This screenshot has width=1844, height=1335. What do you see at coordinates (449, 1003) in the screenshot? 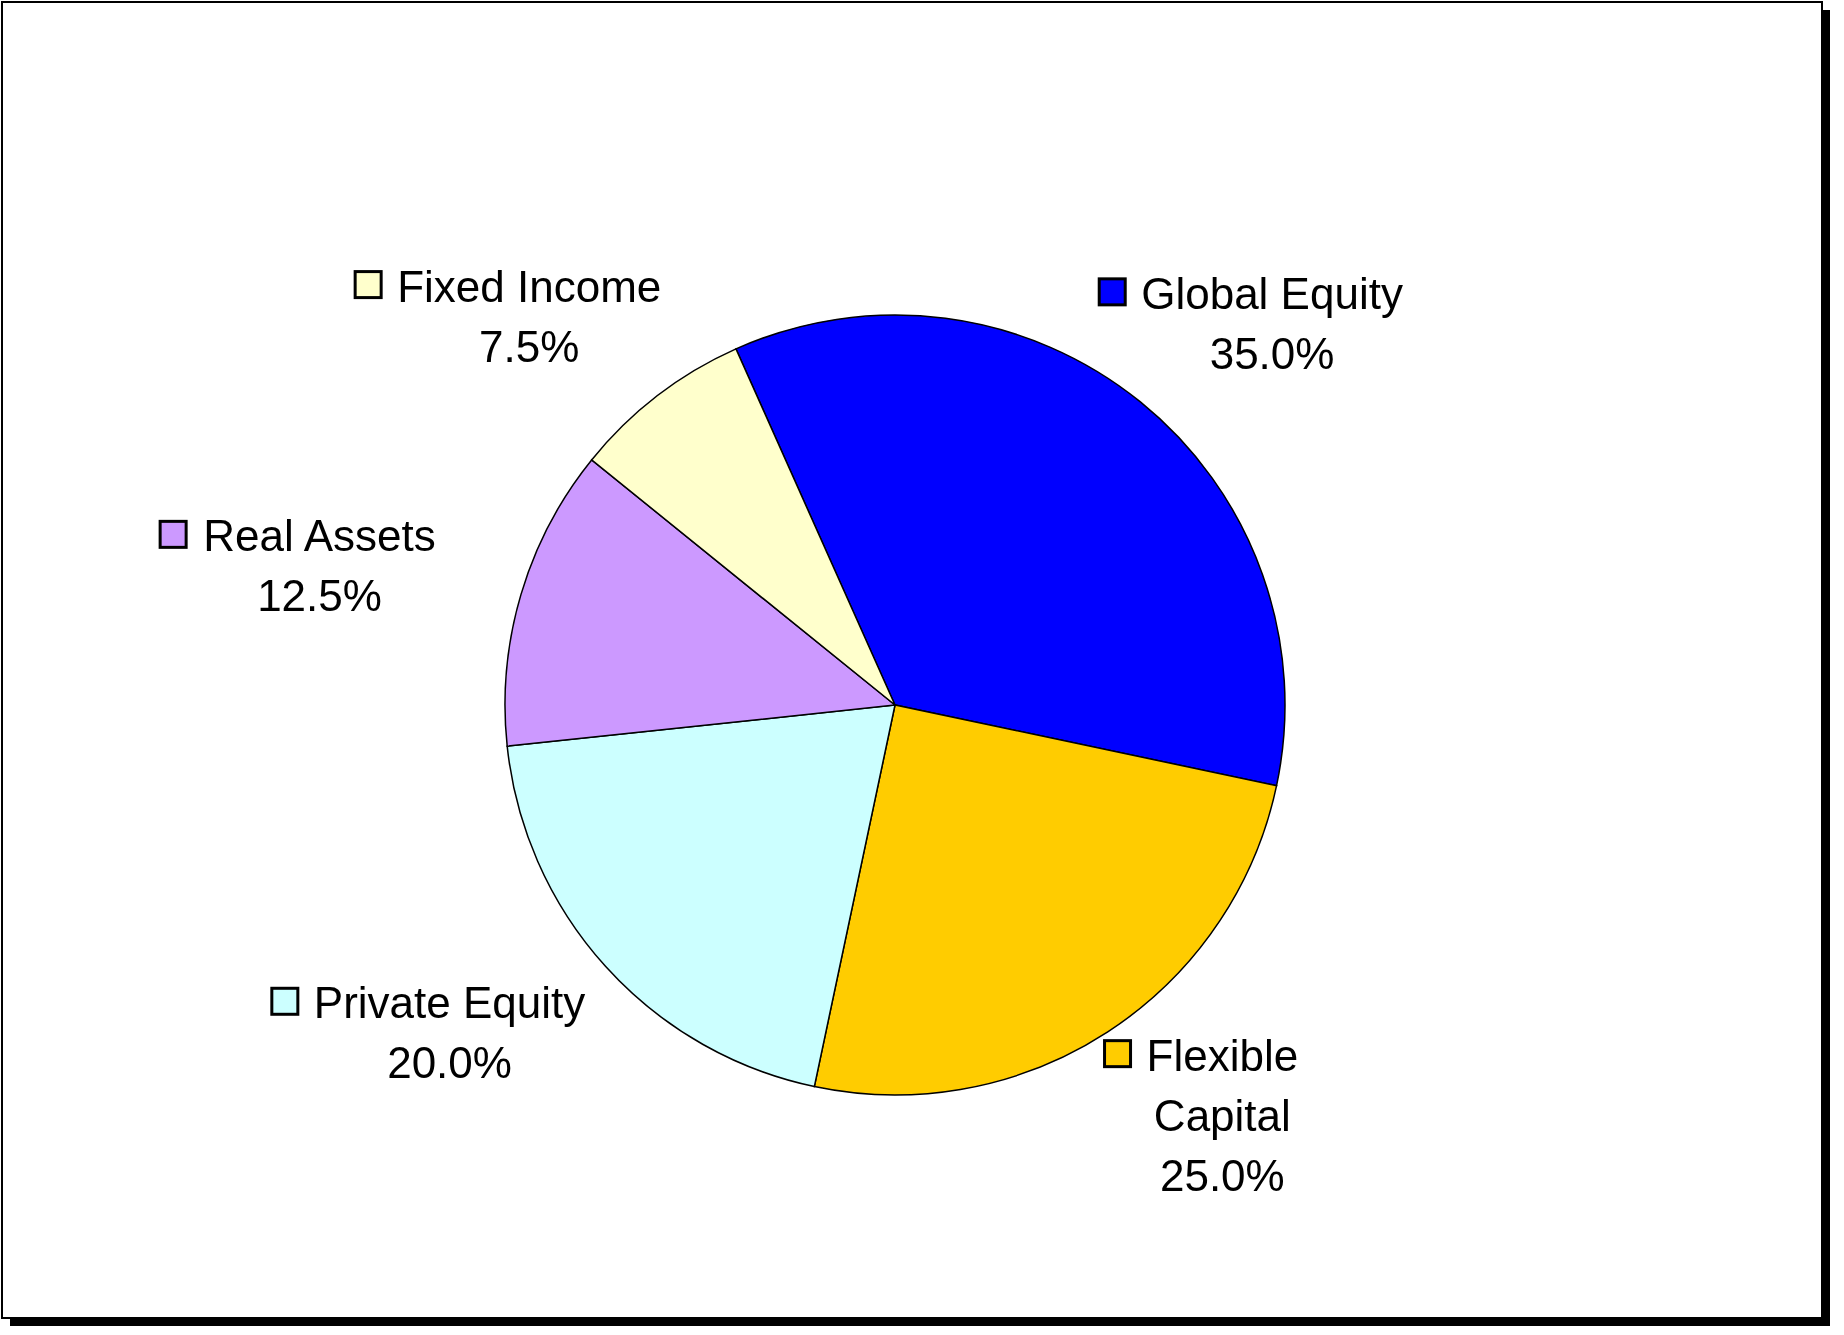
I see `legend-label: Private Equity` at bounding box center [449, 1003].